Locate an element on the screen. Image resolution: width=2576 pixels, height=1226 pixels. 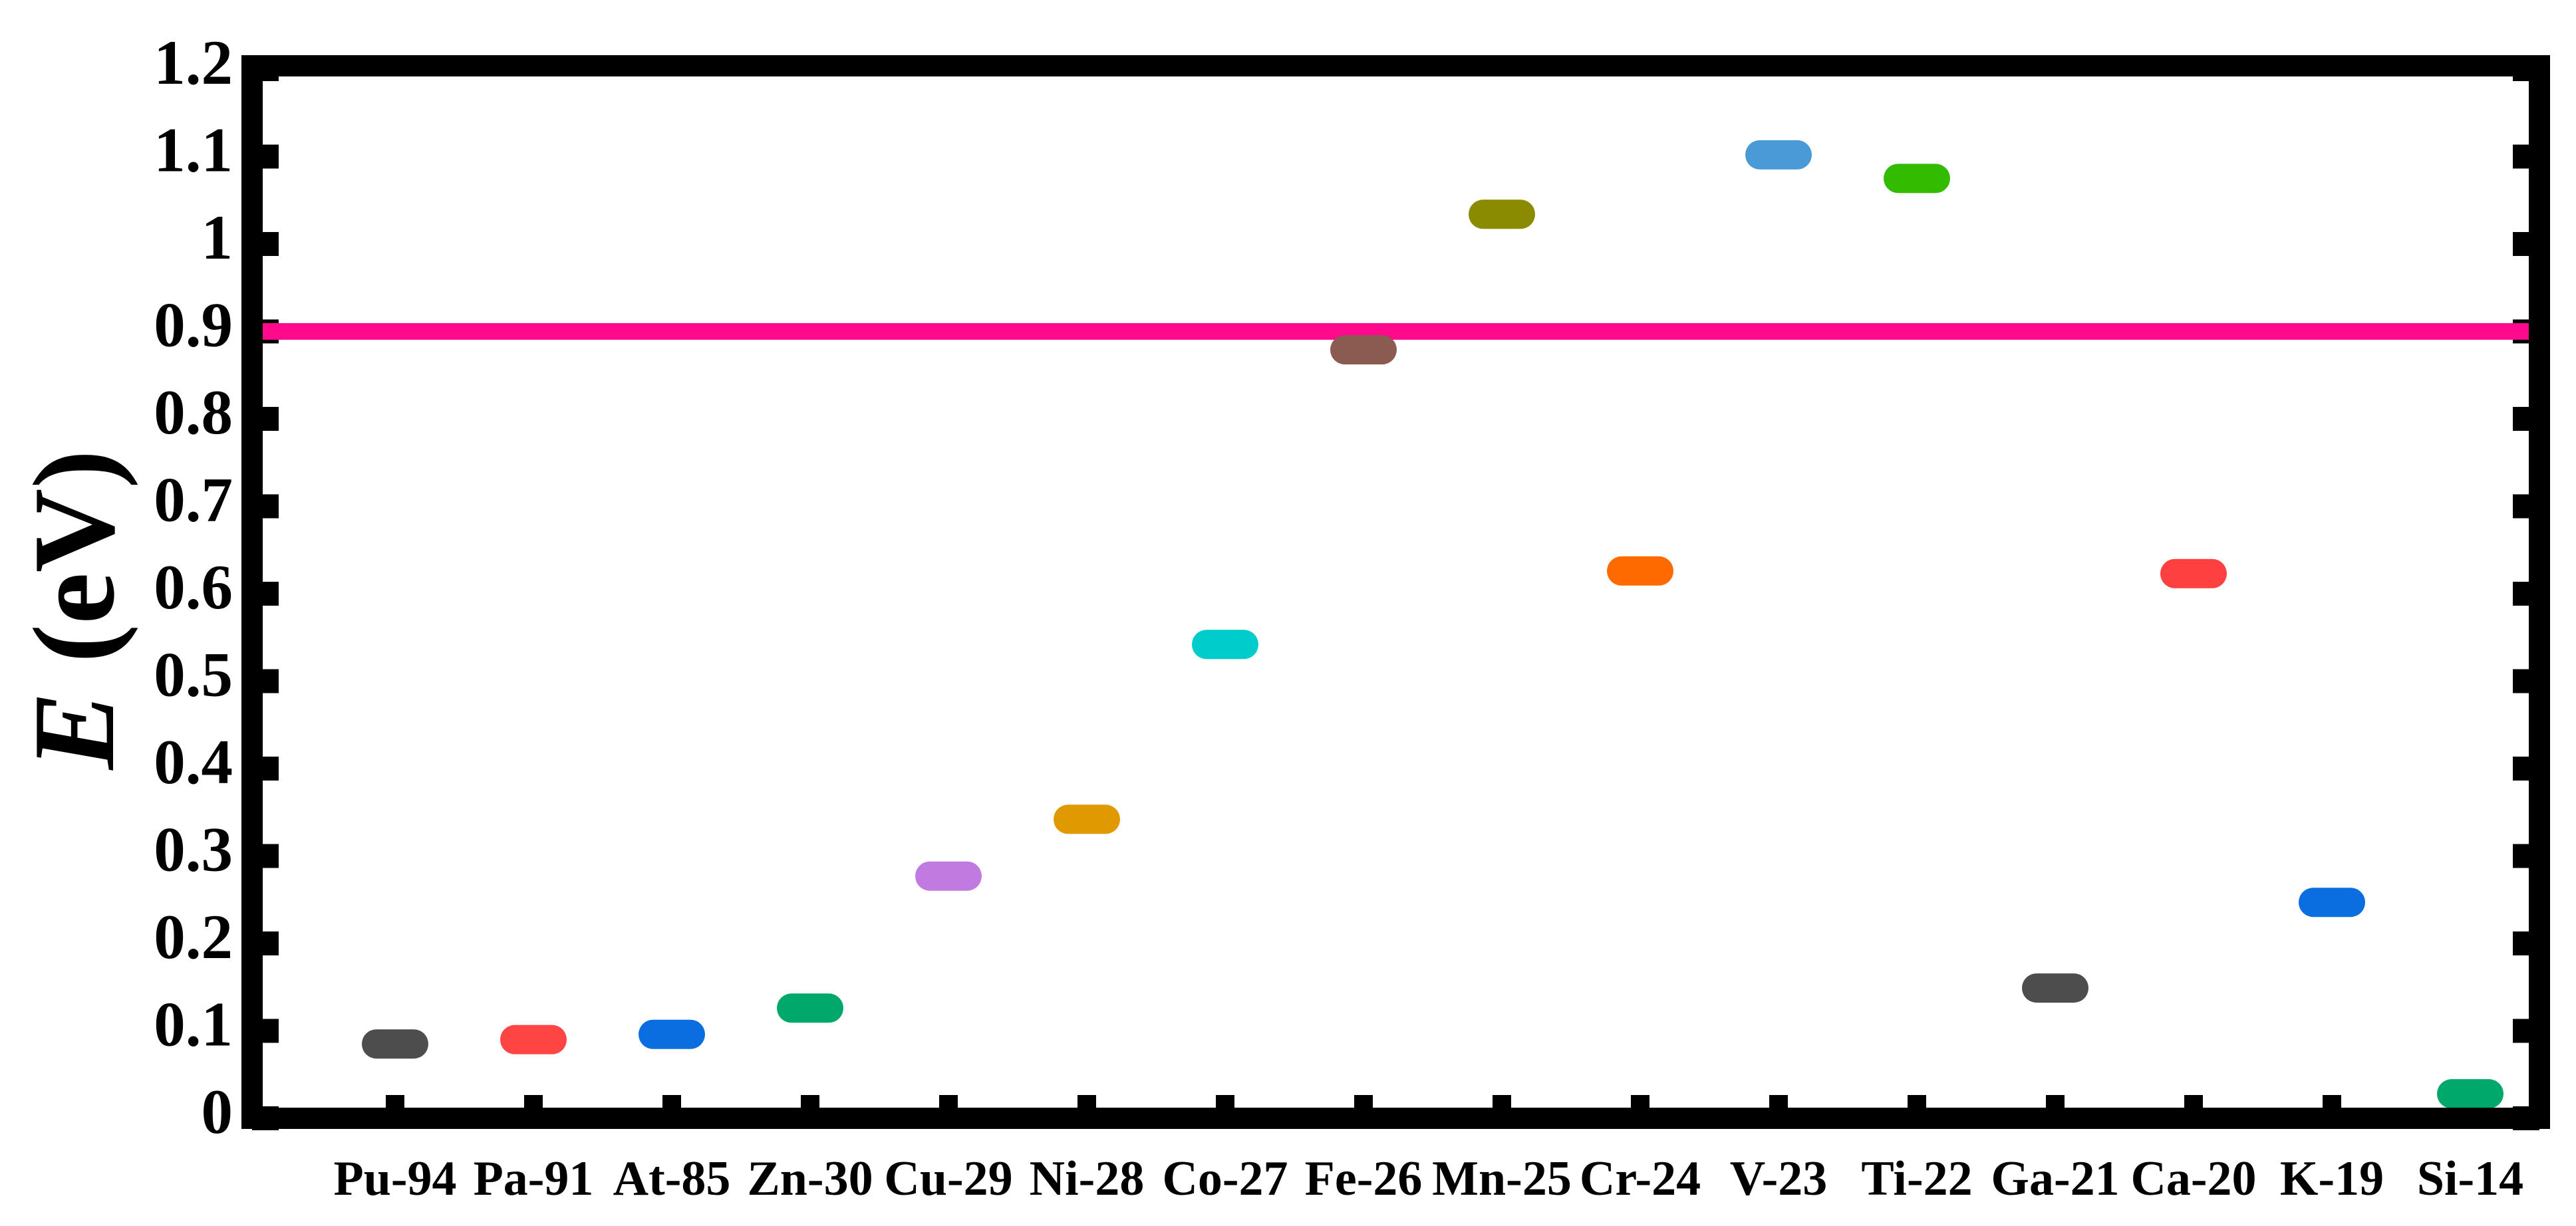
y-tick-label: 1.2 is located at coordinates (193, 62).